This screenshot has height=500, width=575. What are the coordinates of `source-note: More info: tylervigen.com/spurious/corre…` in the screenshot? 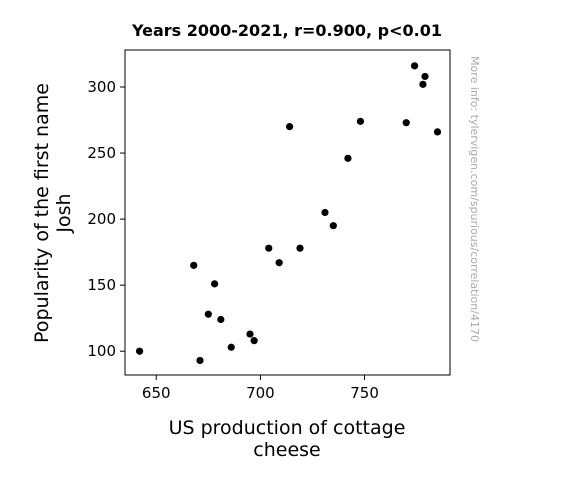 It's located at (474, 199).